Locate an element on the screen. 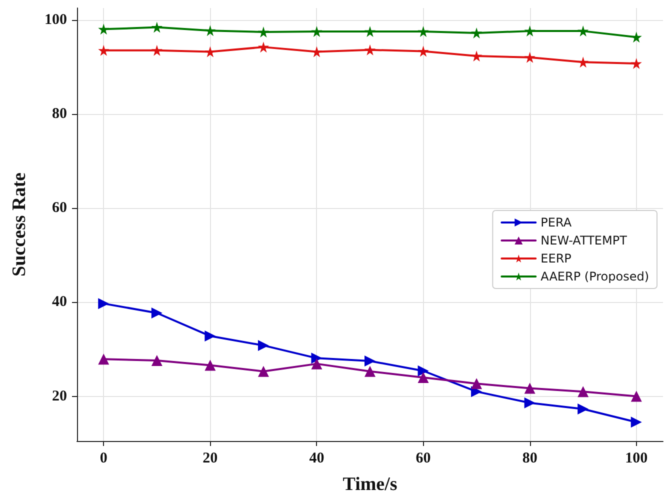 Image resolution: width=665 pixels, height=499 pixels. x-tick-label: 100 is located at coordinates (636, 458).